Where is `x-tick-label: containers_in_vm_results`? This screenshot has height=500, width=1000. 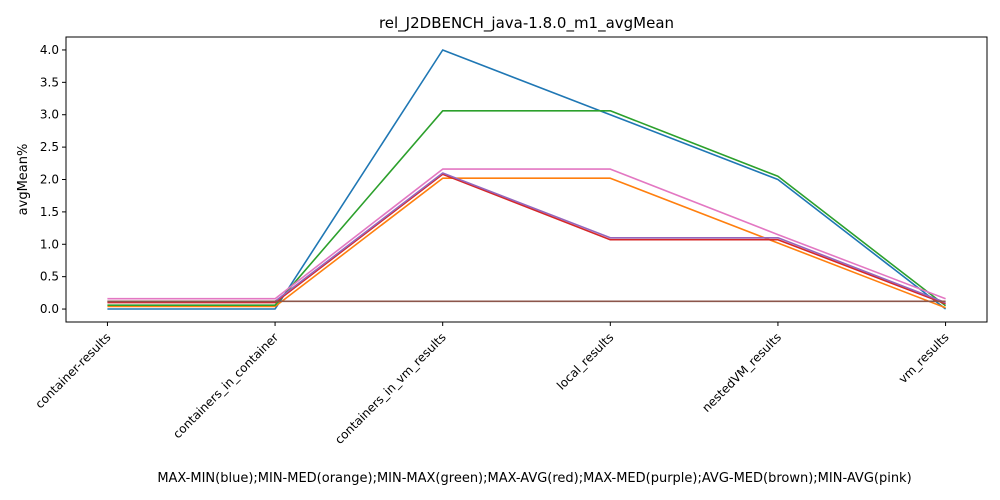
x-tick-label: containers_in_vm_results is located at coordinates (390, 388).